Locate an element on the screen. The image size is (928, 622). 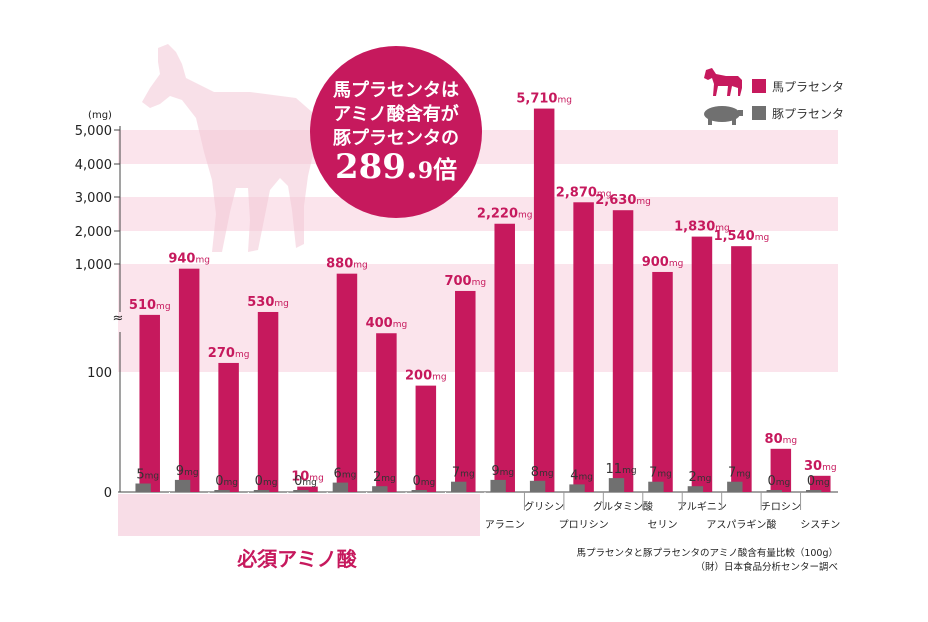
source-line-1: 馬プラセンタと豚プラセンタのアミノ酸含有量比較（100g） is located at coordinates (707, 553).